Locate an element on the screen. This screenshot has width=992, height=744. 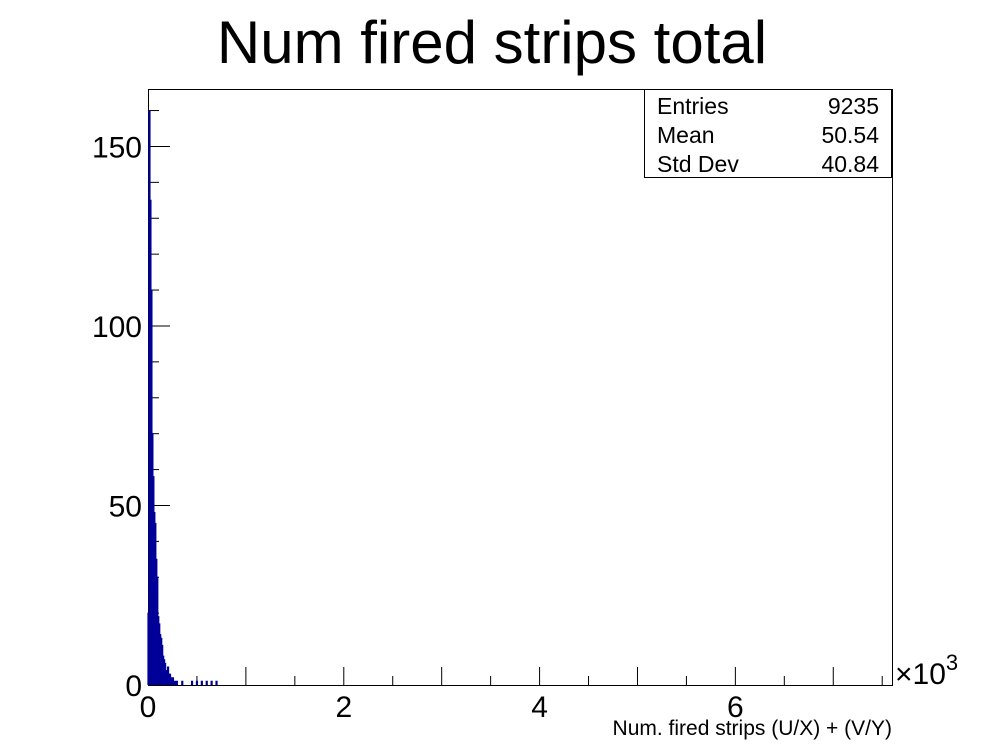
stats-row-std-dev: Std Dev 40.84 is located at coordinates (768, 165).